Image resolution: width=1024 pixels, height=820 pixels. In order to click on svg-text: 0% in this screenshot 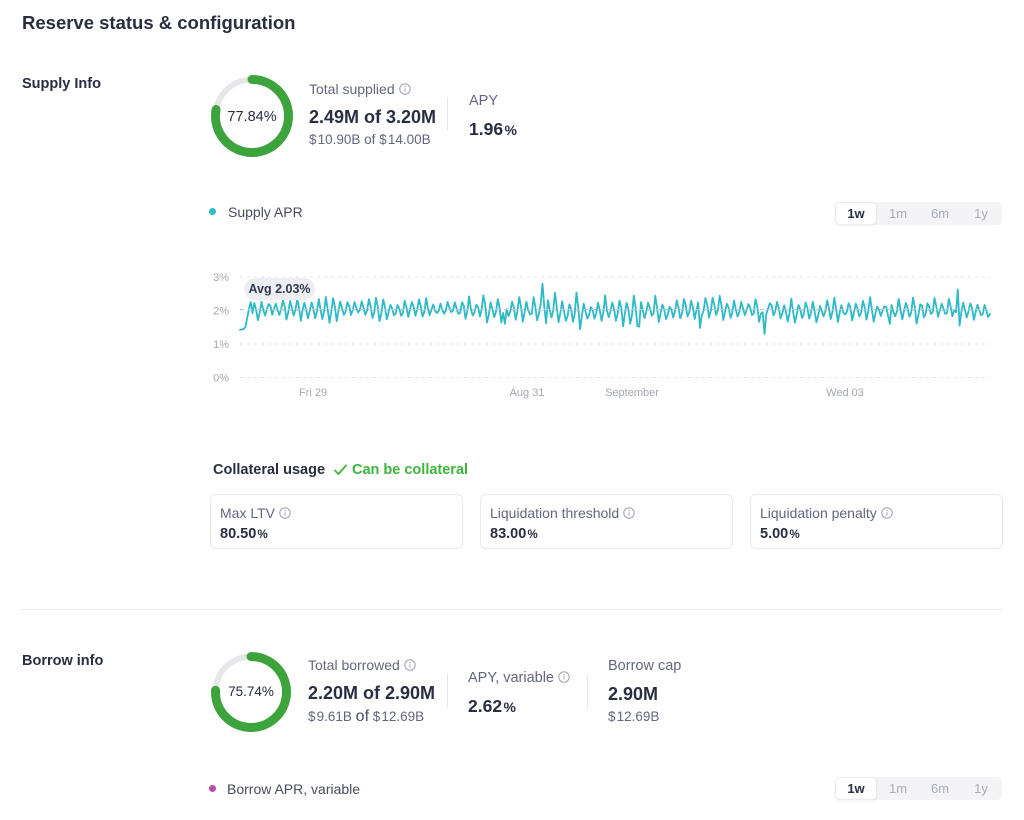, I will do `click(221, 379)`.